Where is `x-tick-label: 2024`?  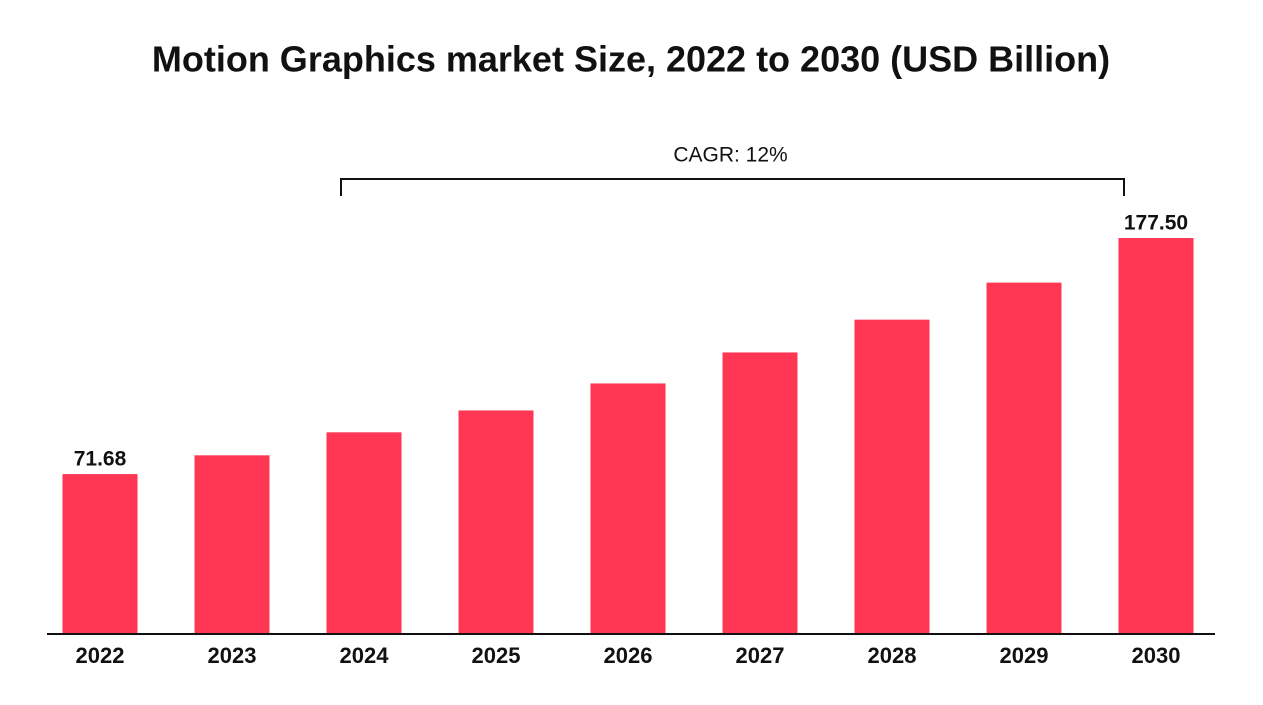
x-tick-label: 2024 is located at coordinates (365, 655).